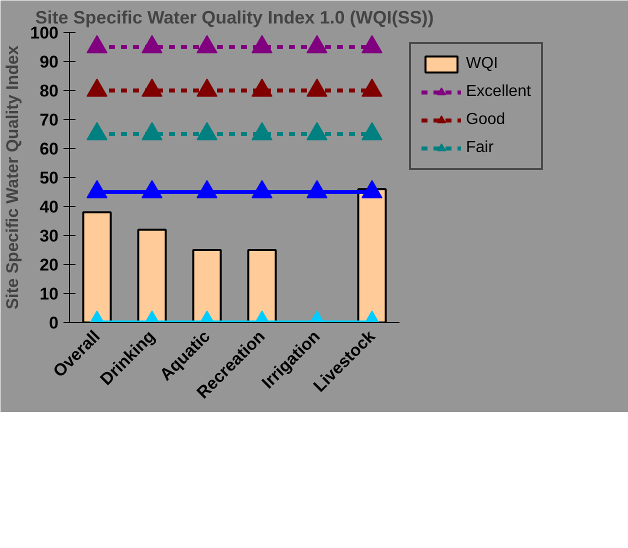  Describe the element at coordinates (49, 265) in the screenshot. I see `y-tick-label: 20` at that location.